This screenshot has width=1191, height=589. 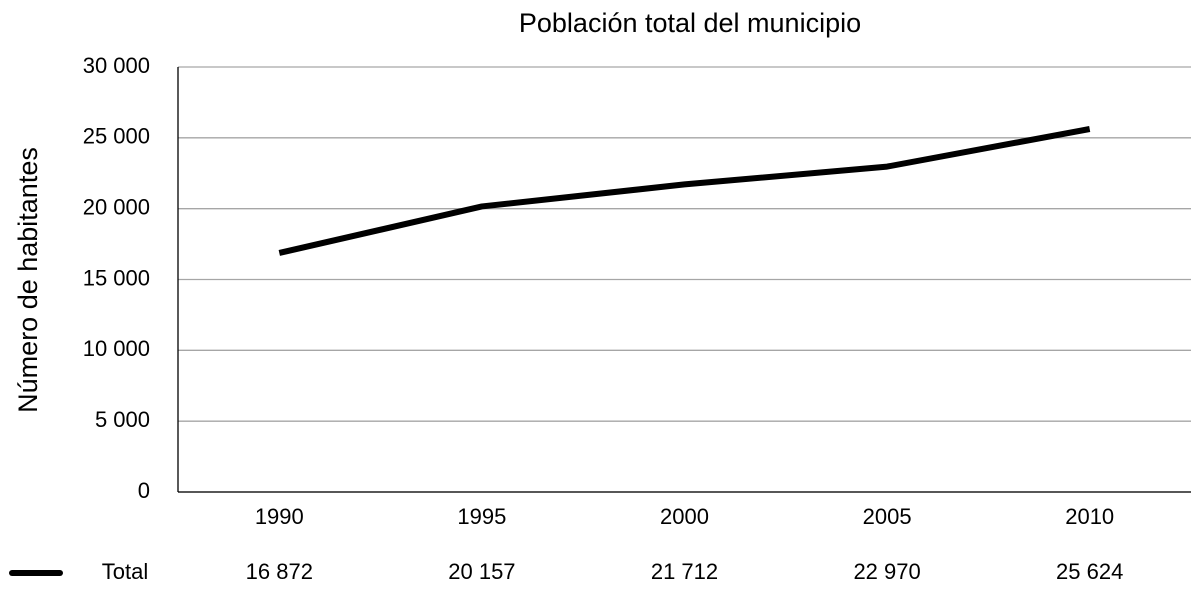 I want to click on y-axis-label: Número de habitantes, so click(x=28, y=280).